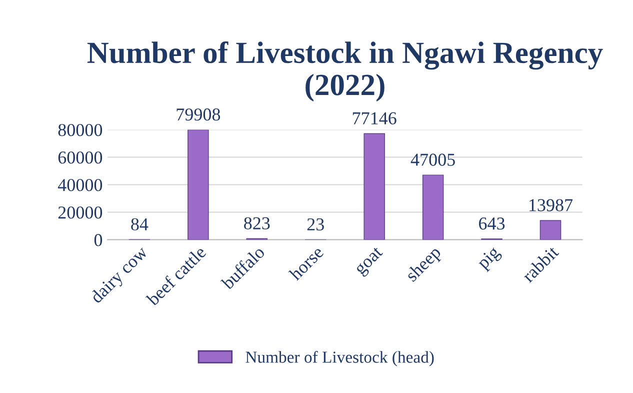 The width and height of the screenshot is (633, 393). Describe the element at coordinates (370, 262) in the screenshot. I see `x-tick-label: goat` at that location.